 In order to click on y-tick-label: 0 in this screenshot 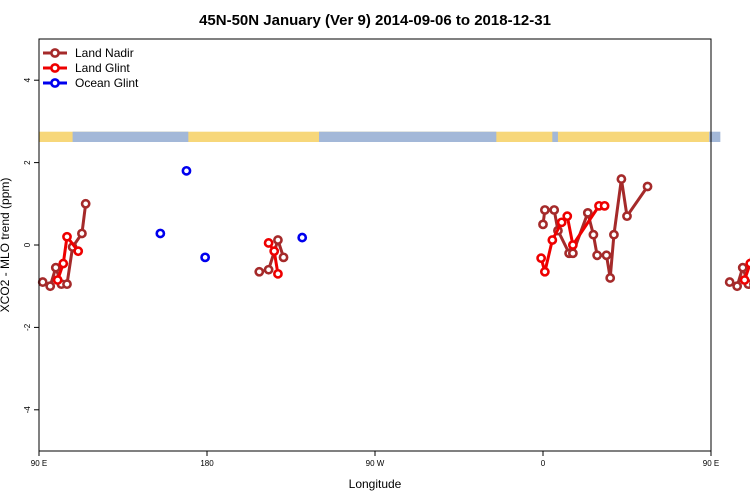, I will do `click(27, 244)`.